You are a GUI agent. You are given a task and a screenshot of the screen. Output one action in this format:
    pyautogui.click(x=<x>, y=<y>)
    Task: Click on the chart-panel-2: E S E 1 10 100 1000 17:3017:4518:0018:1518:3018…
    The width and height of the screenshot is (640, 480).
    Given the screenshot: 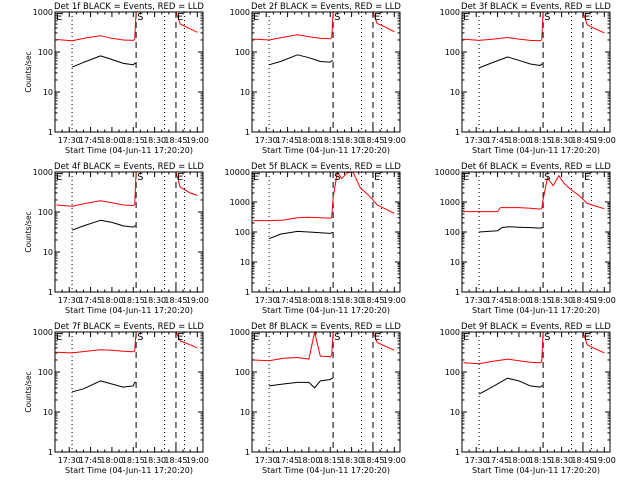 What is the action you would take?
    pyautogui.click(x=318, y=78)
    